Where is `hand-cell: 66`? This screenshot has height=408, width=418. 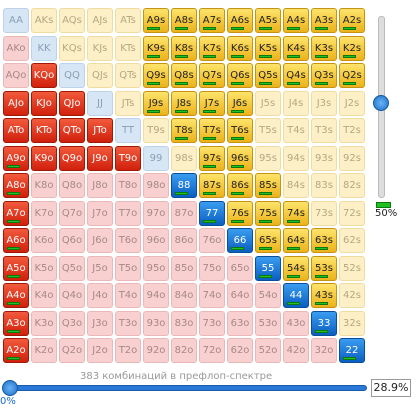 hand-cell: 66 is located at coordinates (240, 240).